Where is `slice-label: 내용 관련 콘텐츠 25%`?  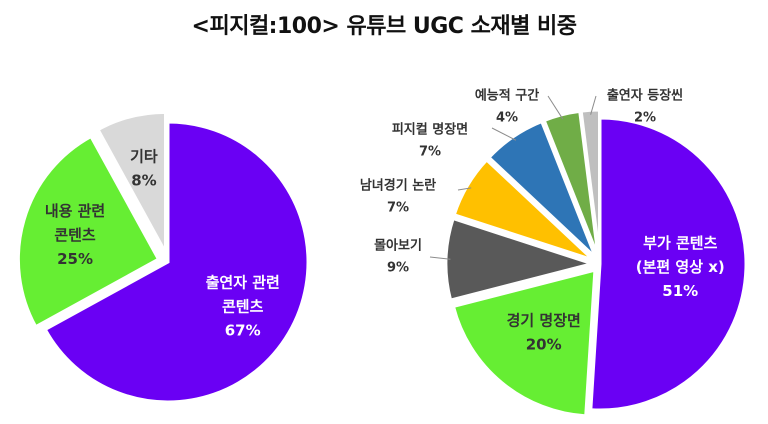
slice-label: 내용 관련 콘텐츠 25% is located at coordinates (75, 235).